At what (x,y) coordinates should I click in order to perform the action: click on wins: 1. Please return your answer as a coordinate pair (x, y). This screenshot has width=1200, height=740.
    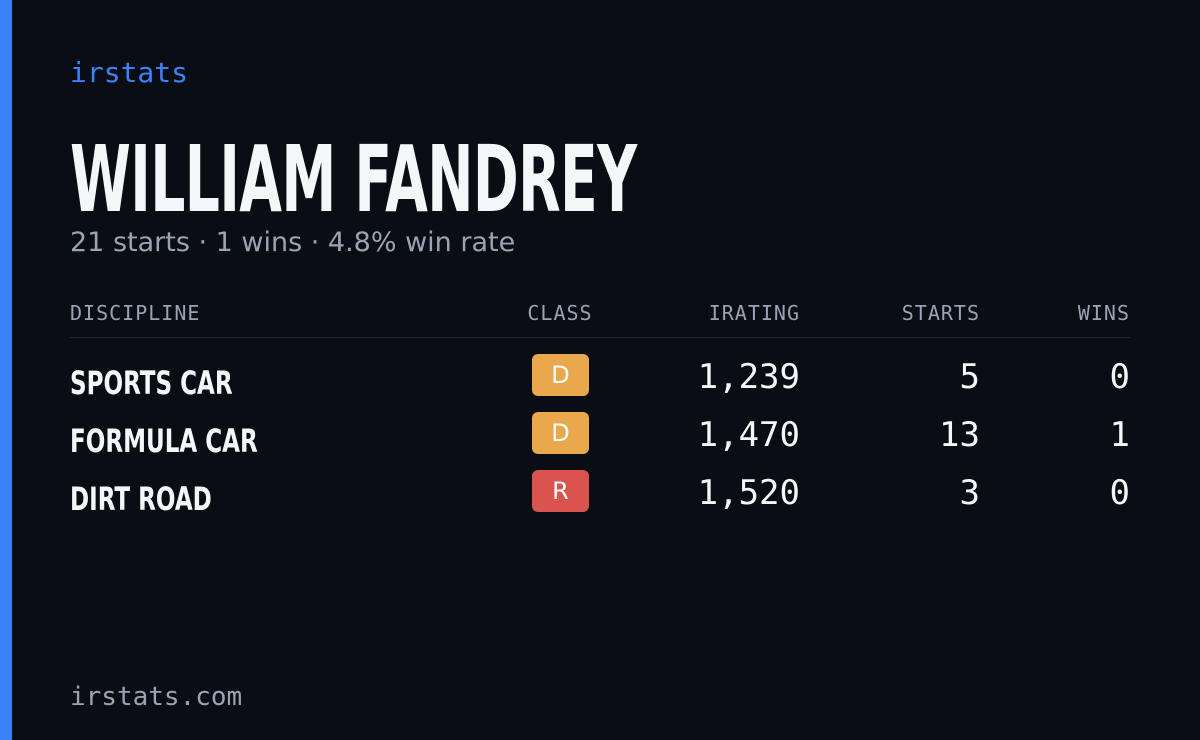
    Looking at the image, I should click on (1119, 435).